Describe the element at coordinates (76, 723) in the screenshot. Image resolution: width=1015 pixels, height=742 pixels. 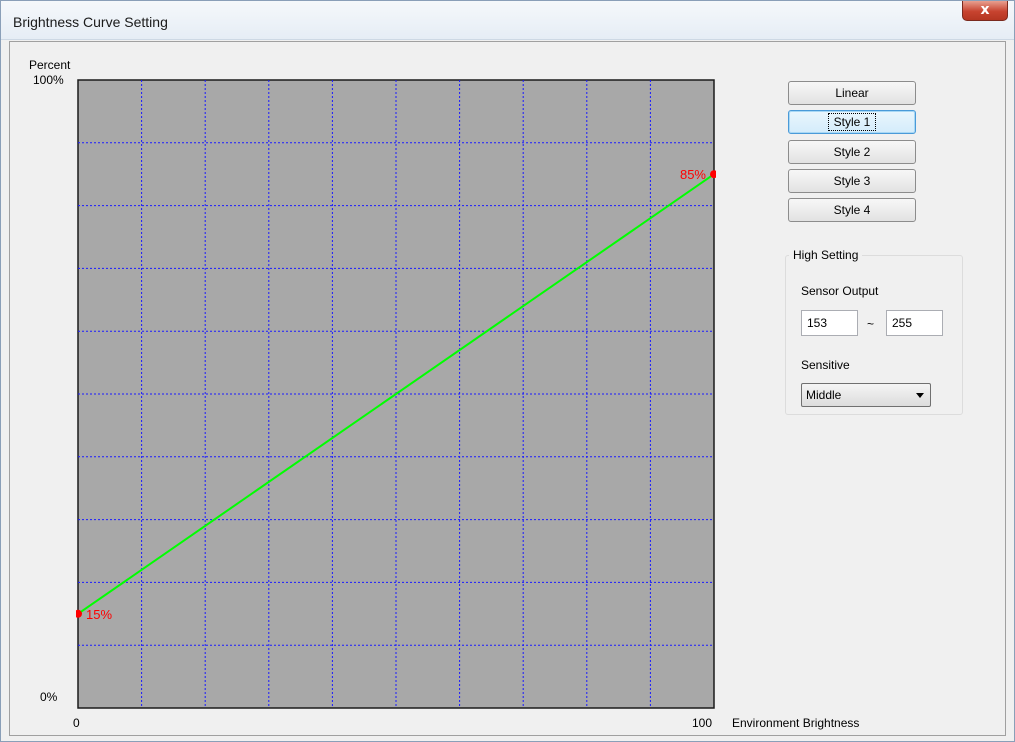
I see `x-tick-left: 0` at that location.